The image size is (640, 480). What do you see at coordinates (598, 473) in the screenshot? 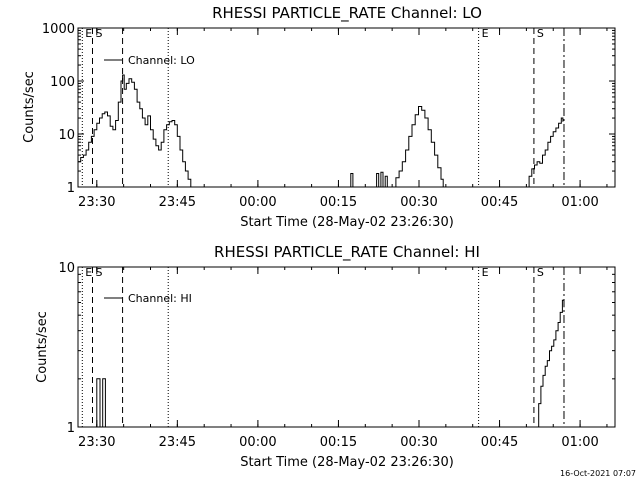
I see `footer-timestamp: 16-Oct-2021 07:07` at bounding box center [598, 473].